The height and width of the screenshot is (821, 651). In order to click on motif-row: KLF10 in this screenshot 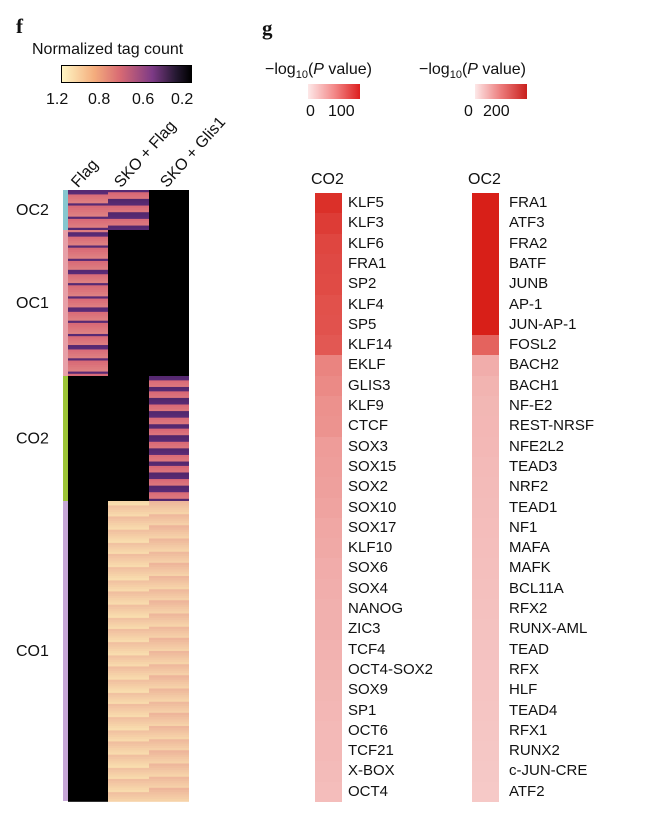, I will do `click(395, 548)`.